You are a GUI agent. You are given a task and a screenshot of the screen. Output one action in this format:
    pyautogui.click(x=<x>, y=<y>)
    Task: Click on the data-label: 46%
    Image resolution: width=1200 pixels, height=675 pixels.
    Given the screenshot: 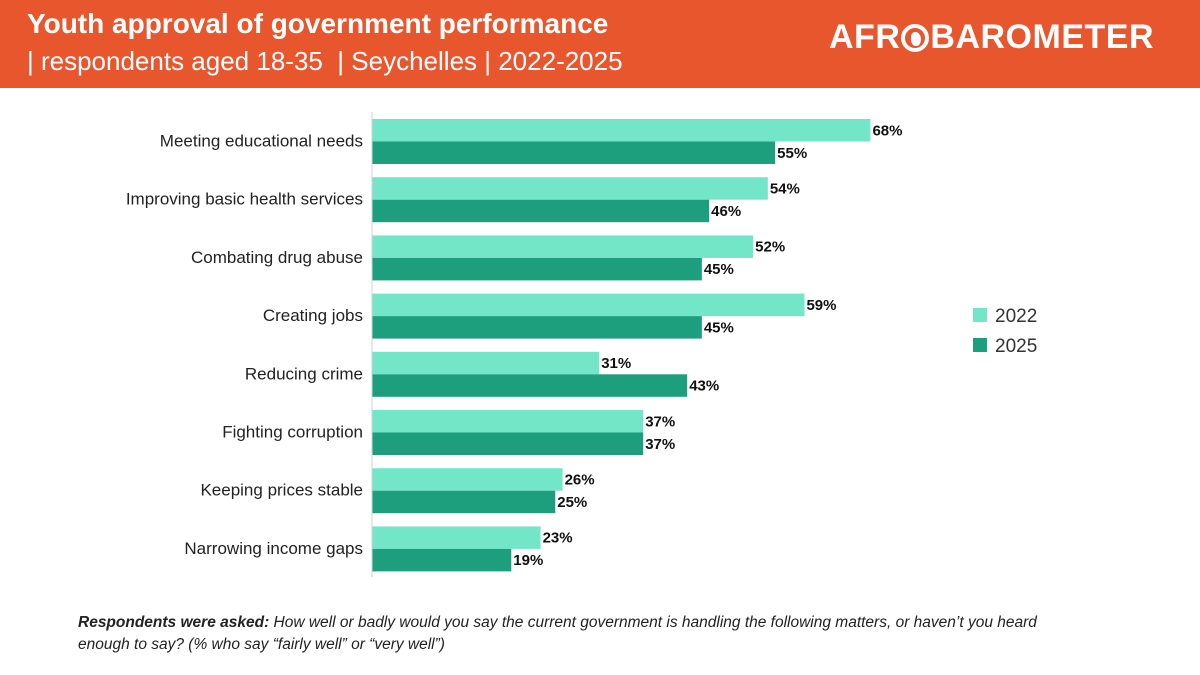 What is the action you would take?
    pyautogui.click(x=726, y=211)
    